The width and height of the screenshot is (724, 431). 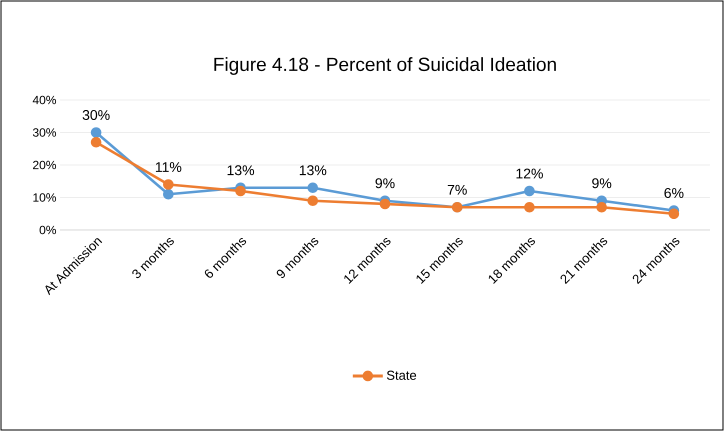 I want to click on data-label: 7%, so click(x=457, y=189).